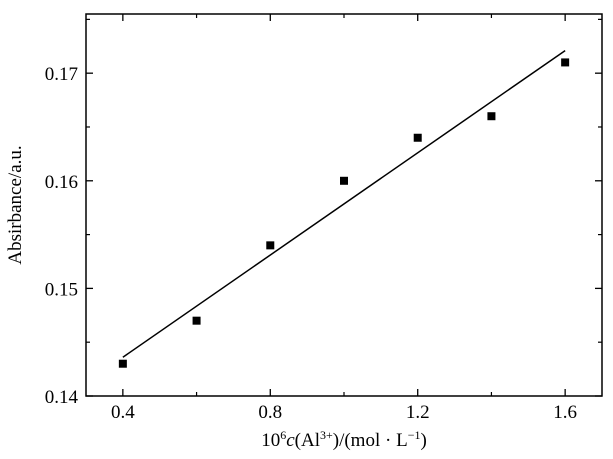 Image resolution: width=613 pixels, height=459 pixels. I want to click on x-axis-label: 106c(Al3+)/(mol · L−1), so click(344, 439).